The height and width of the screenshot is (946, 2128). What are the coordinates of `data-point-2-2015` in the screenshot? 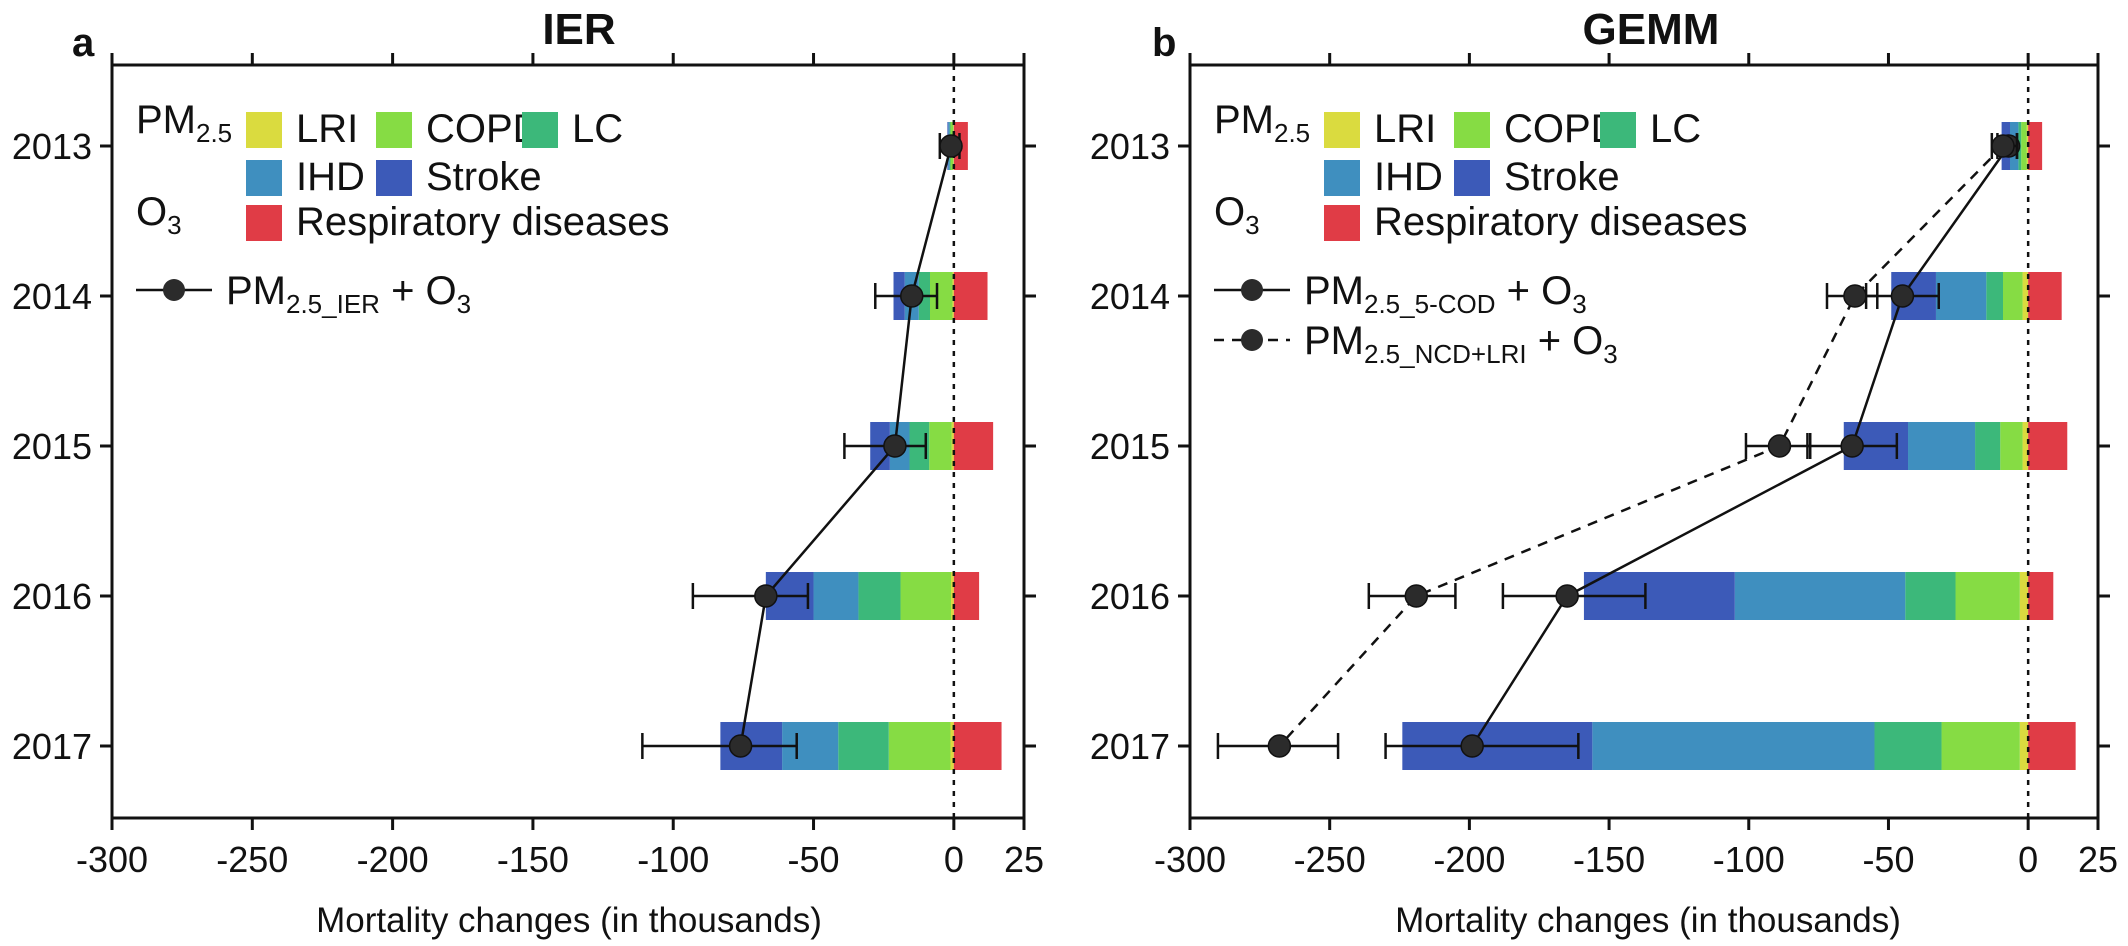 It's located at (1779, 446).